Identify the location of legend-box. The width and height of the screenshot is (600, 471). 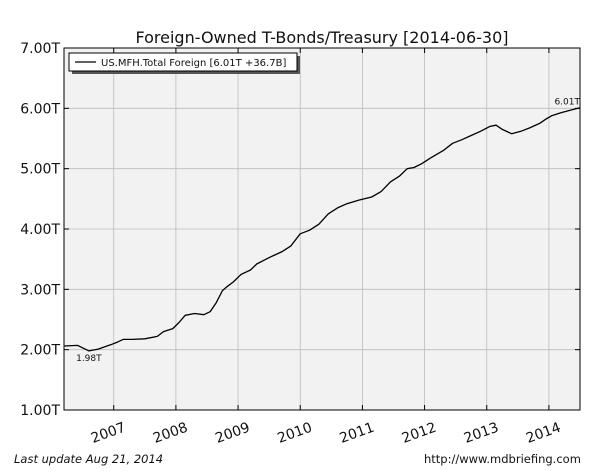
(183, 62).